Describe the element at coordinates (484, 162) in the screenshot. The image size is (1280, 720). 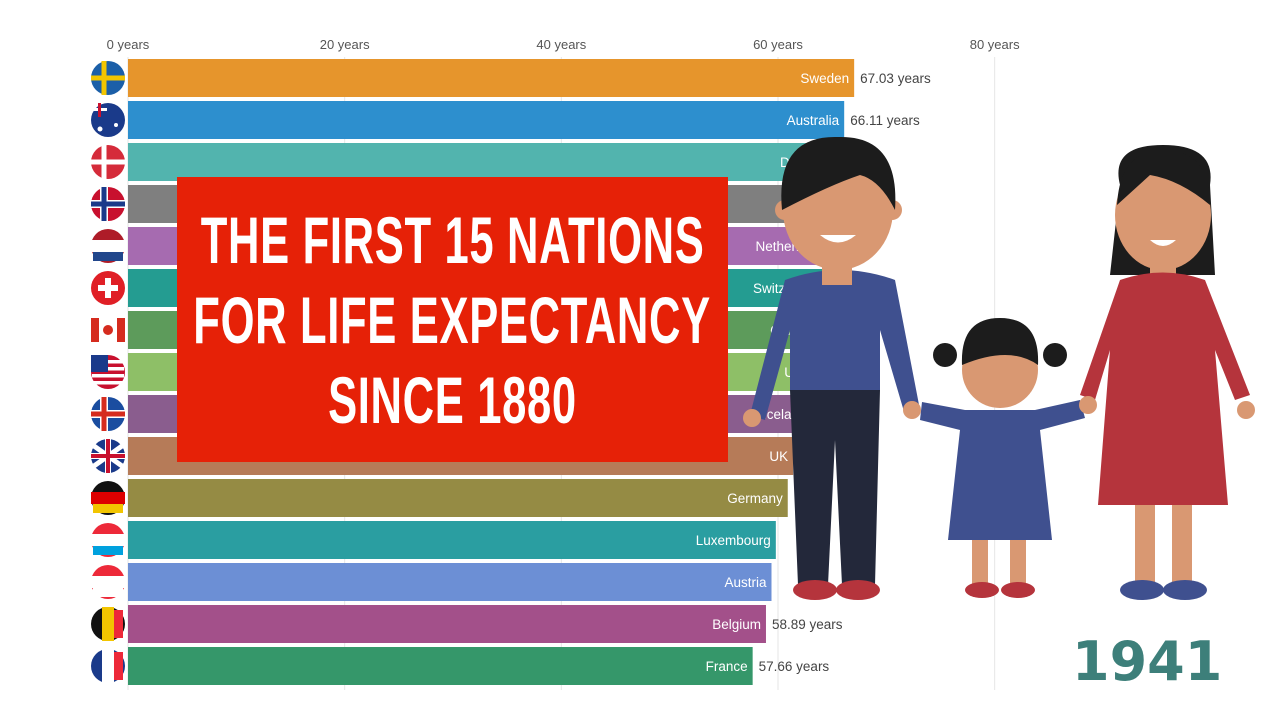
I see `bar-denmark` at that location.